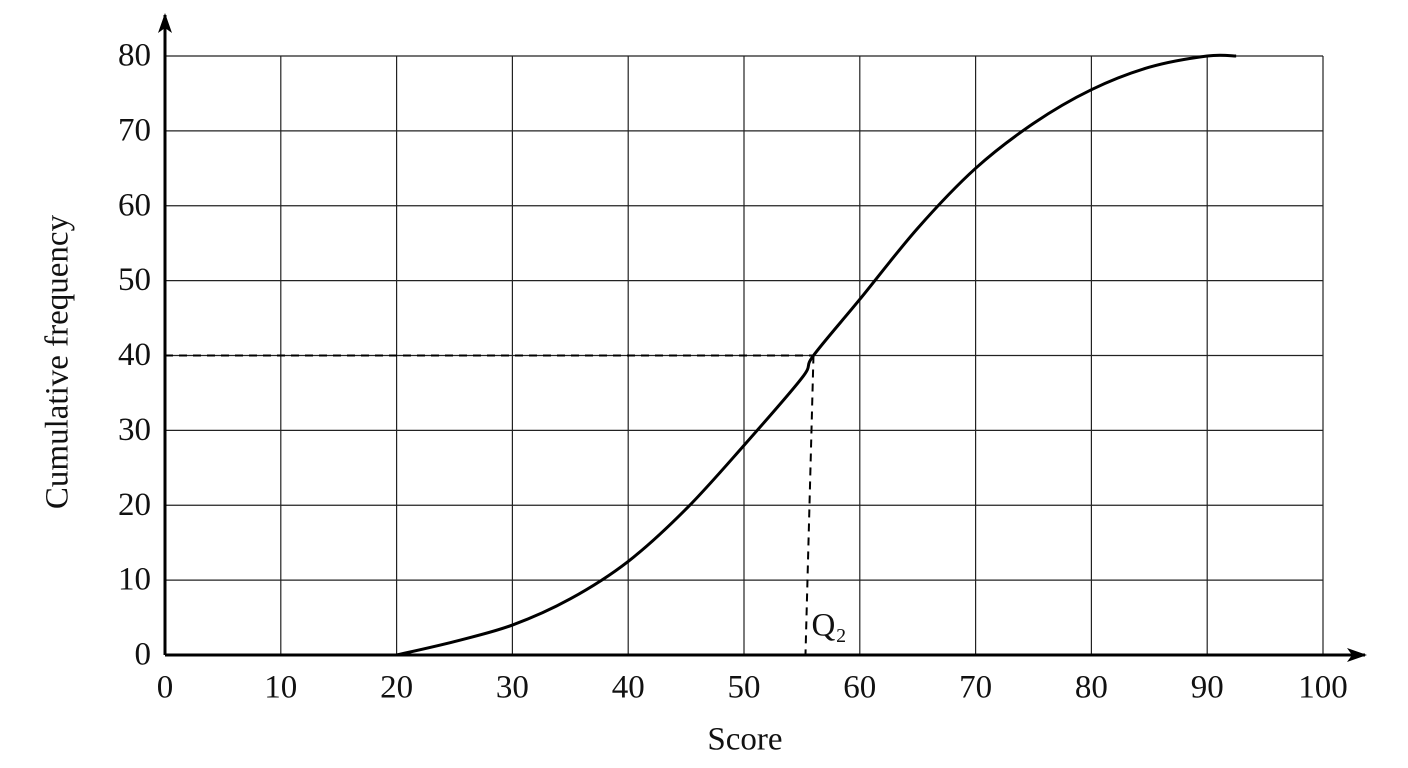 The height and width of the screenshot is (768, 1408). Describe the element at coordinates (165, 688) in the screenshot. I see `x-tick-label: 0` at that location.